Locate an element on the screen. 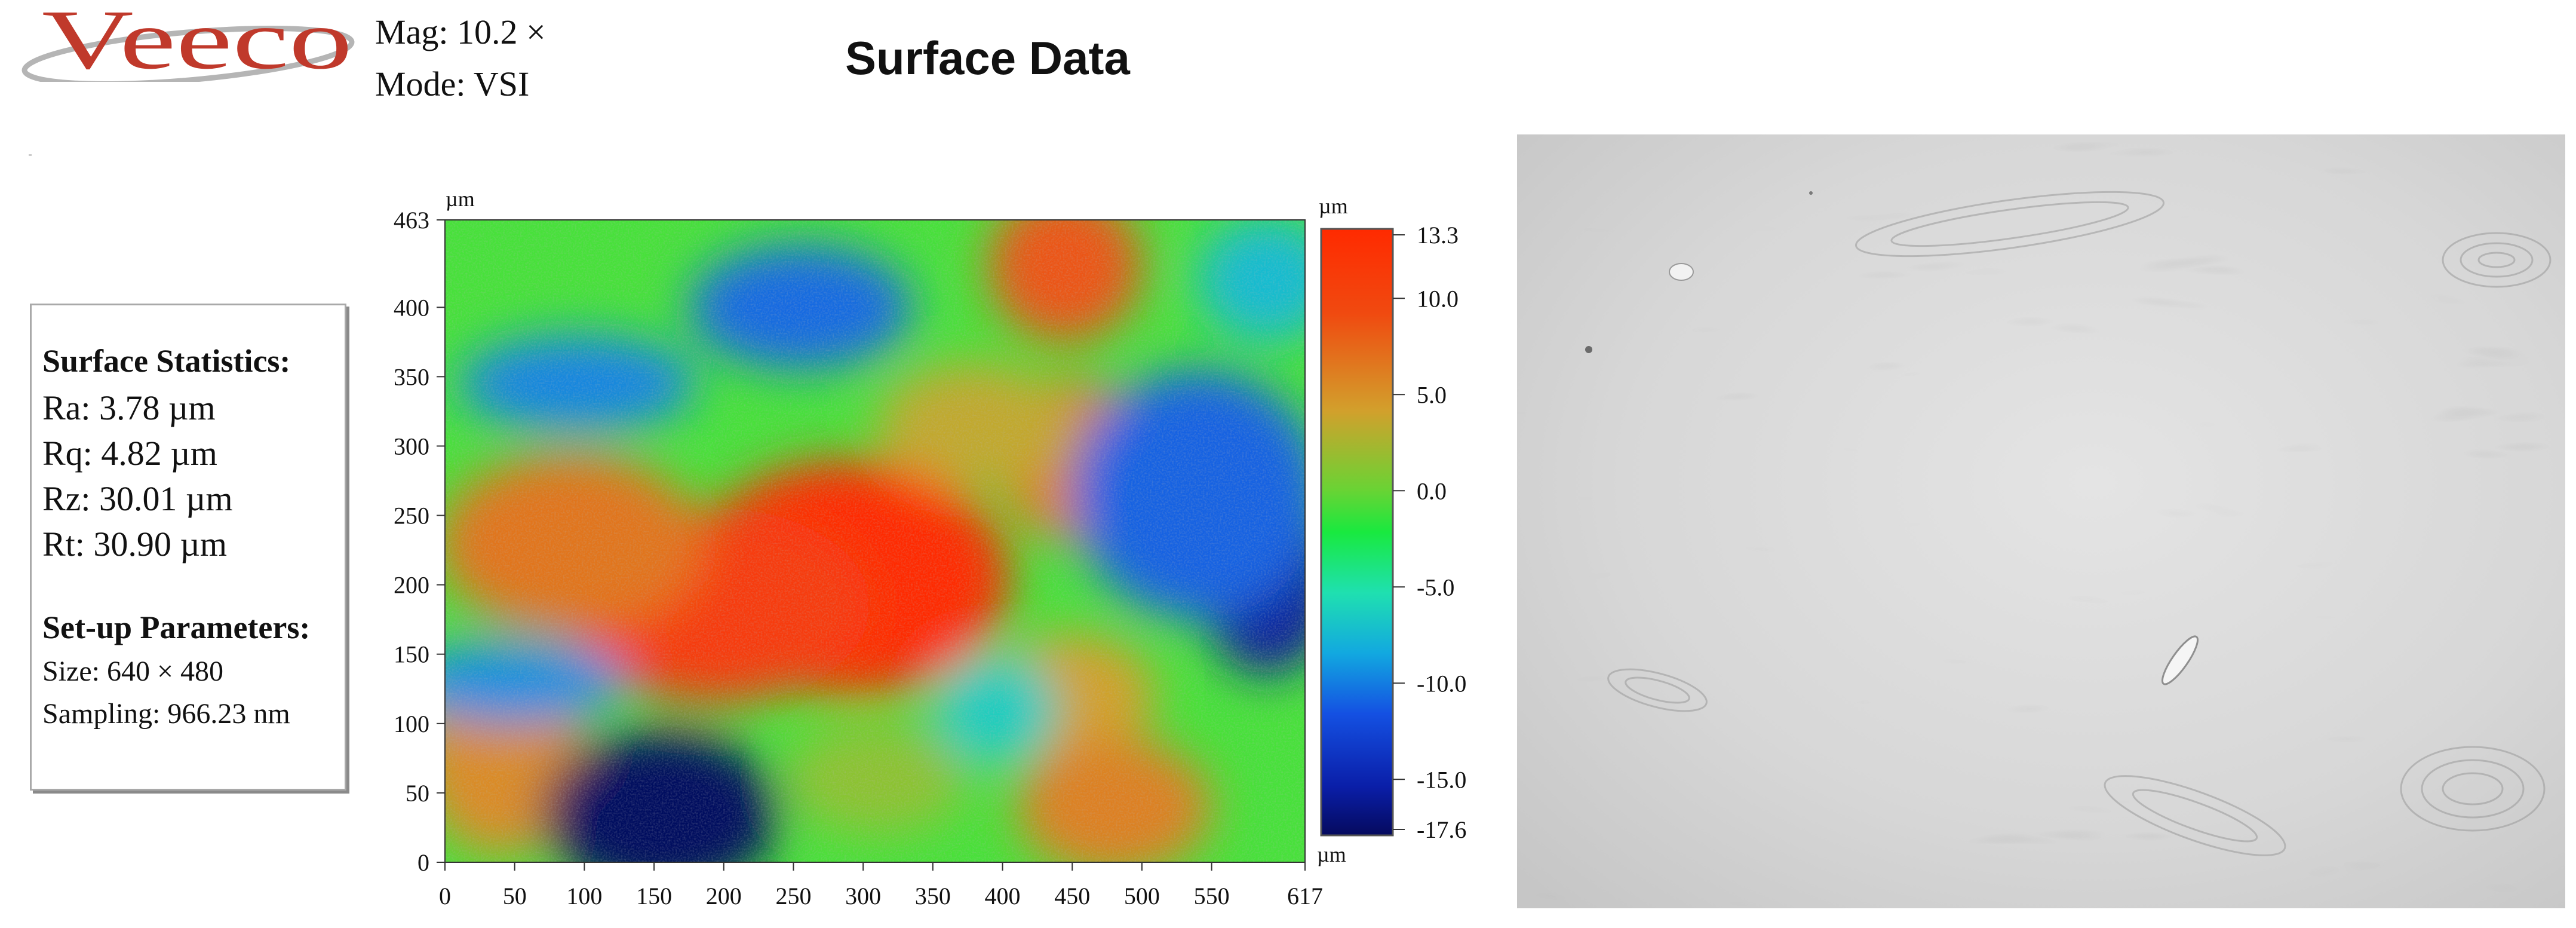 This screenshot has width=2576, height=928. x-tick-label-8: 400 is located at coordinates (1003, 896).